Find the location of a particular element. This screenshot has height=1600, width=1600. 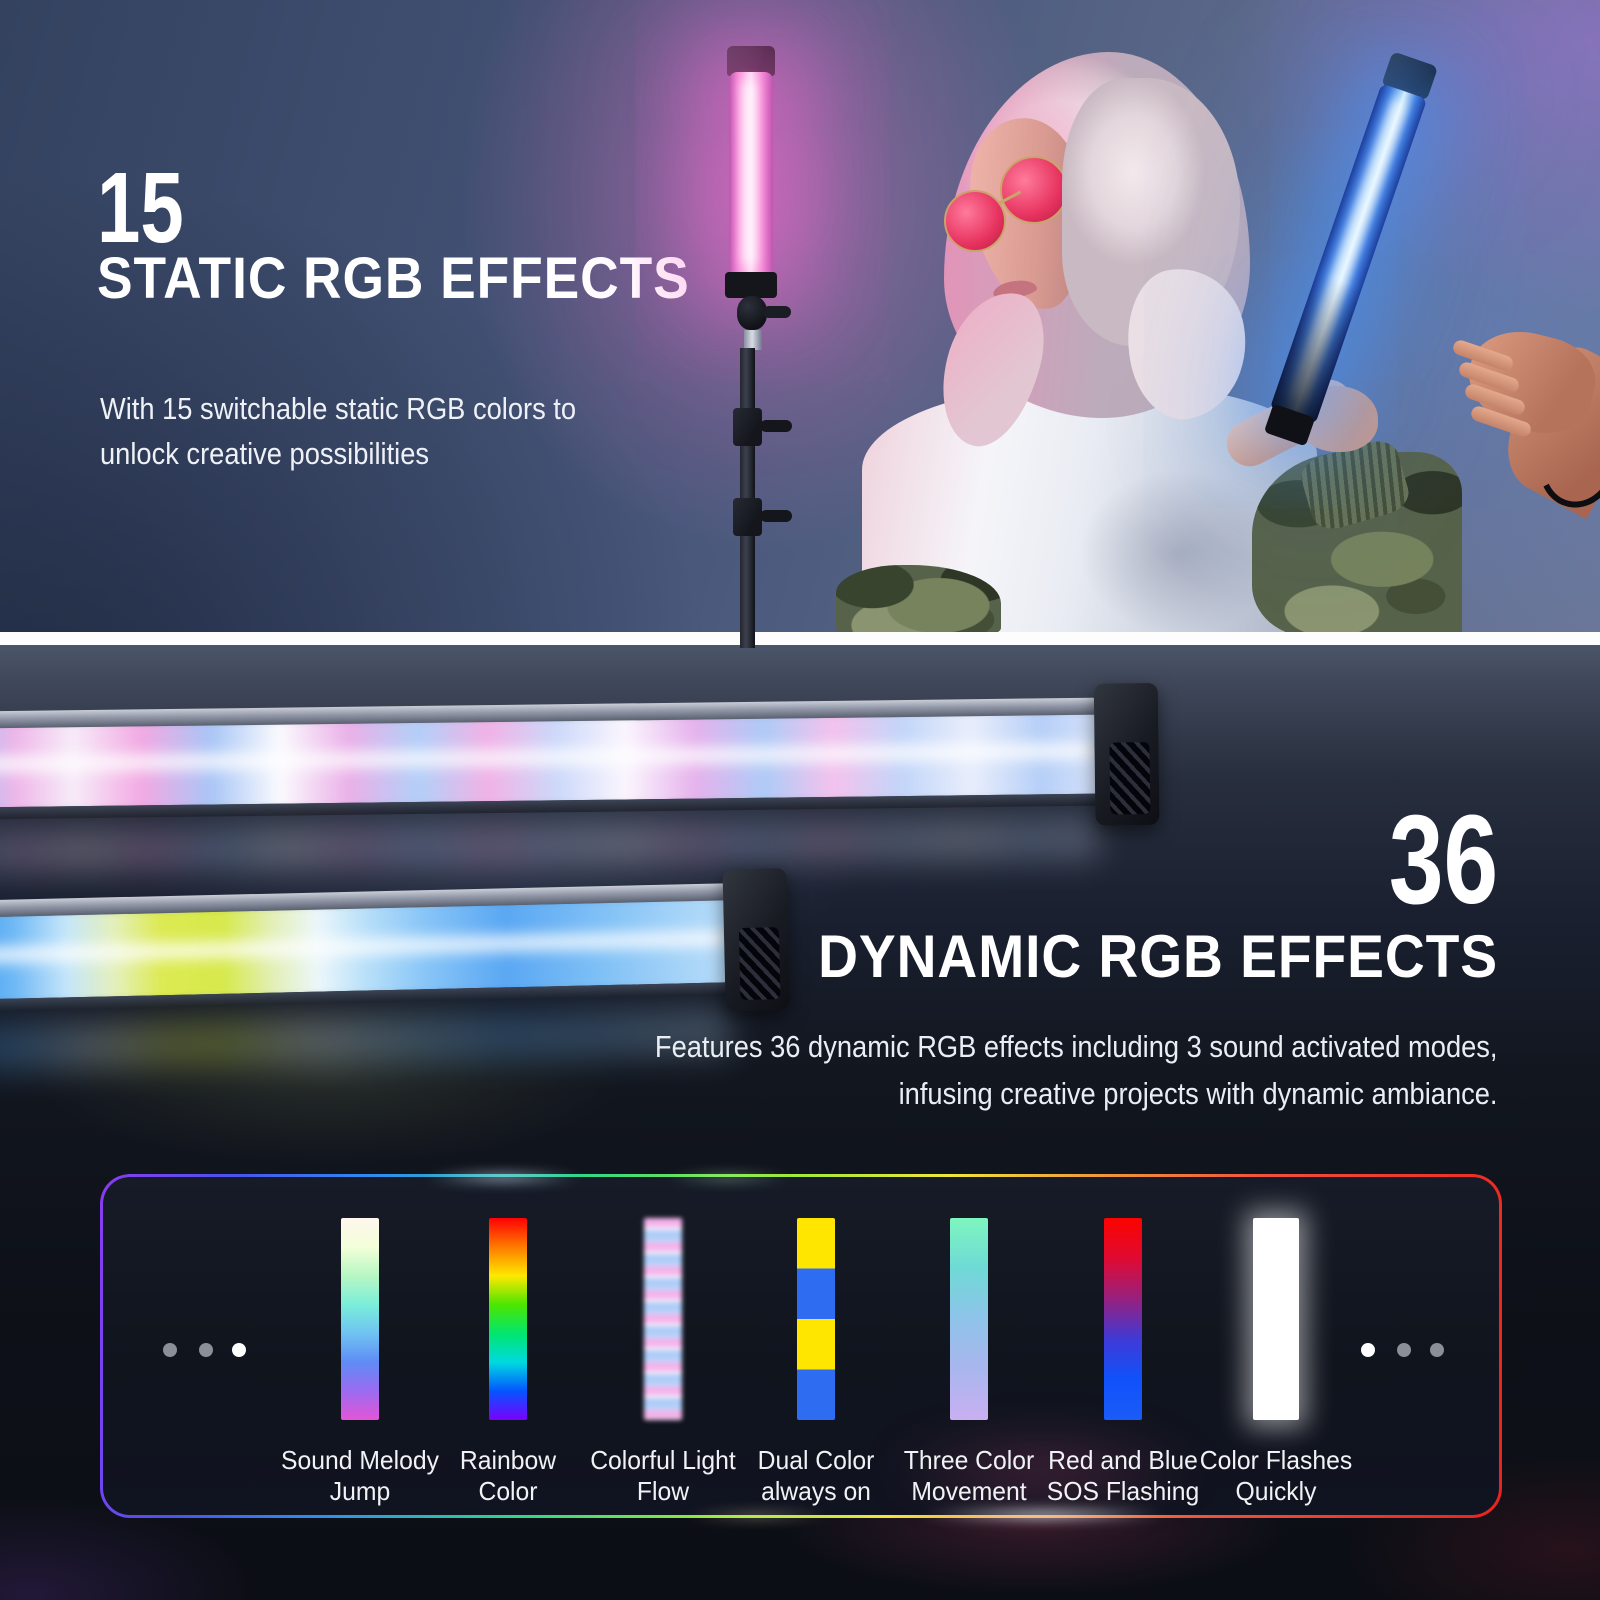

effect-swatch-red-blue-sos-flashing is located at coordinates (1123, 1319).